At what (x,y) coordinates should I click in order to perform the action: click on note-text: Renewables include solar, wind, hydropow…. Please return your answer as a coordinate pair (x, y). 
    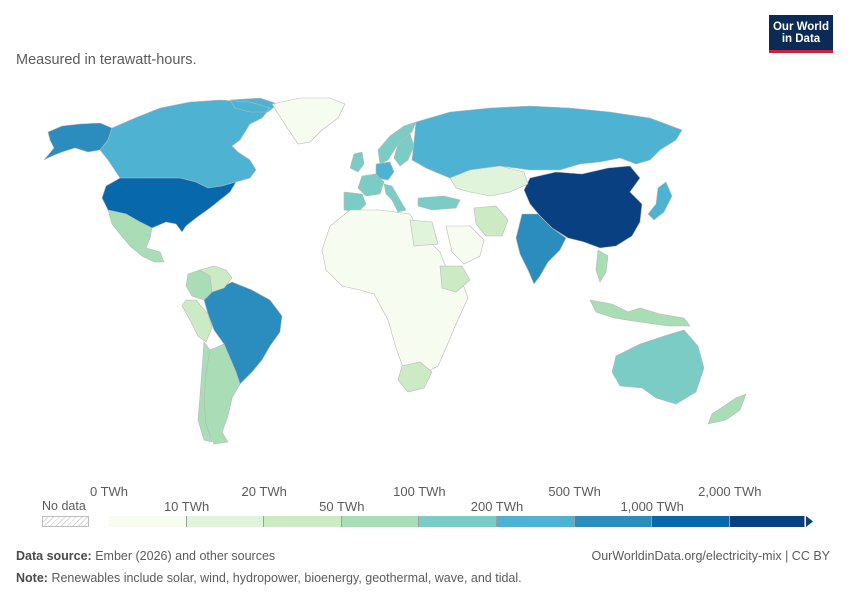
    Looking at the image, I should click on (286, 578).